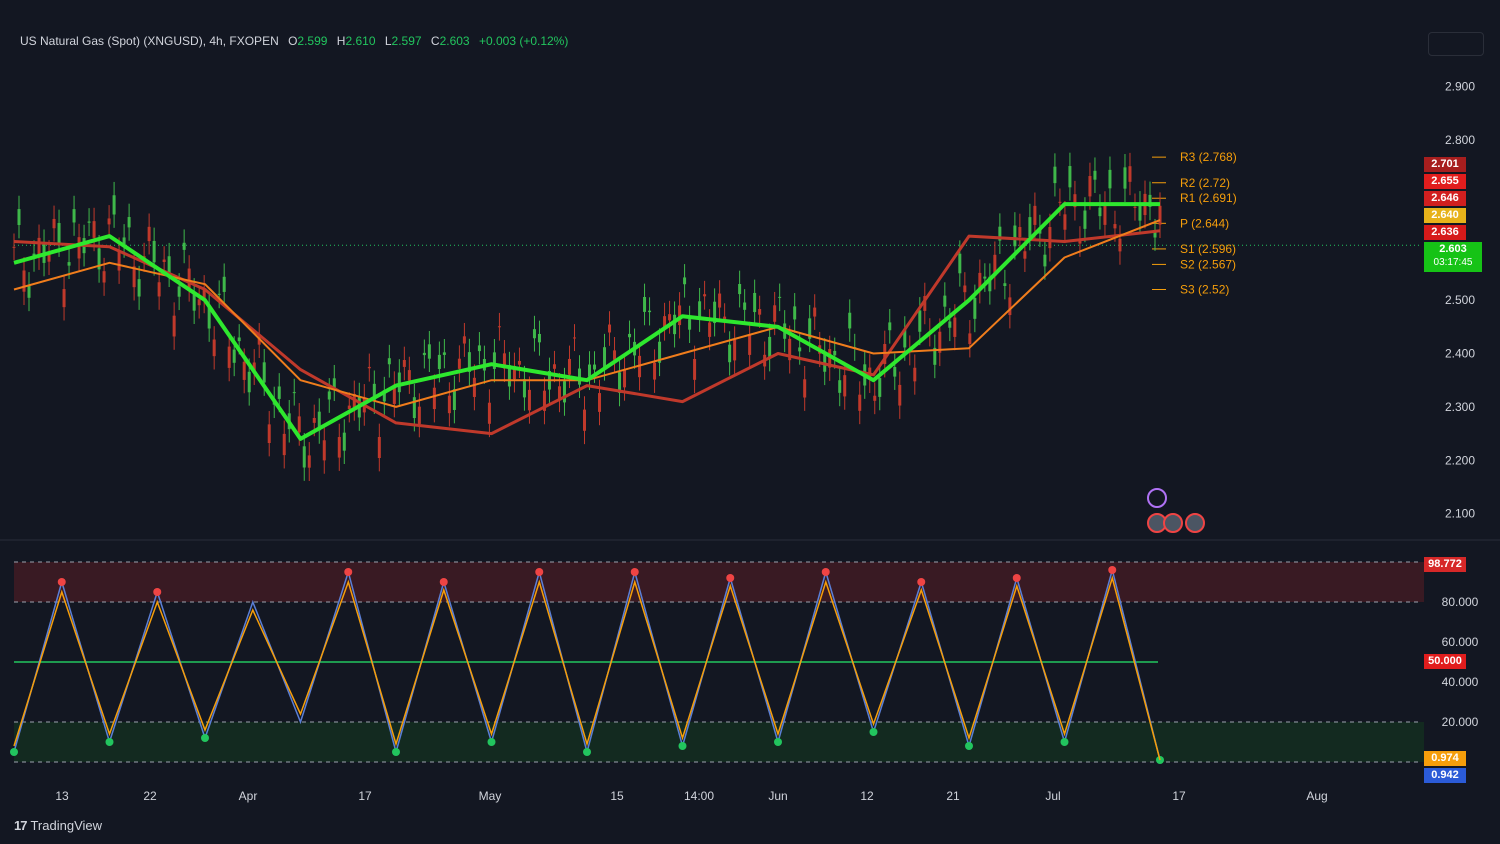 Image resolution: width=1500 pixels, height=844 pixels. What do you see at coordinates (1445, 181) in the screenshot?
I see `price-tag: 2.655` at bounding box center [1445, 181].